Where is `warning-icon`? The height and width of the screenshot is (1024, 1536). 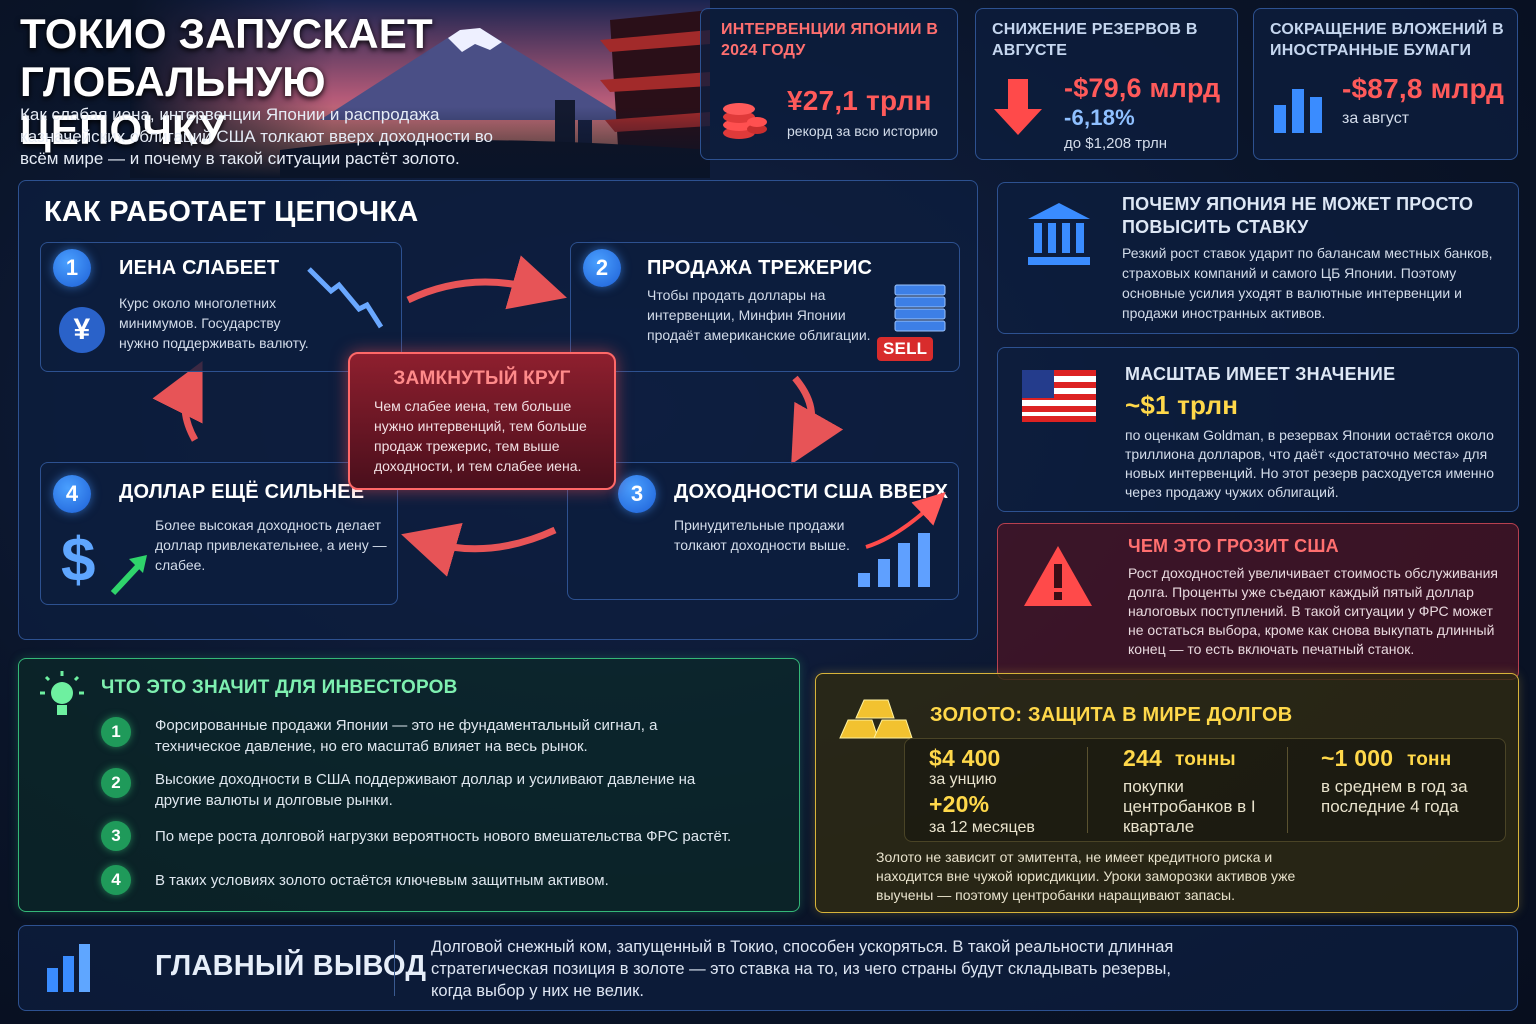 warning-icon is located at coordinates (1058, 576).